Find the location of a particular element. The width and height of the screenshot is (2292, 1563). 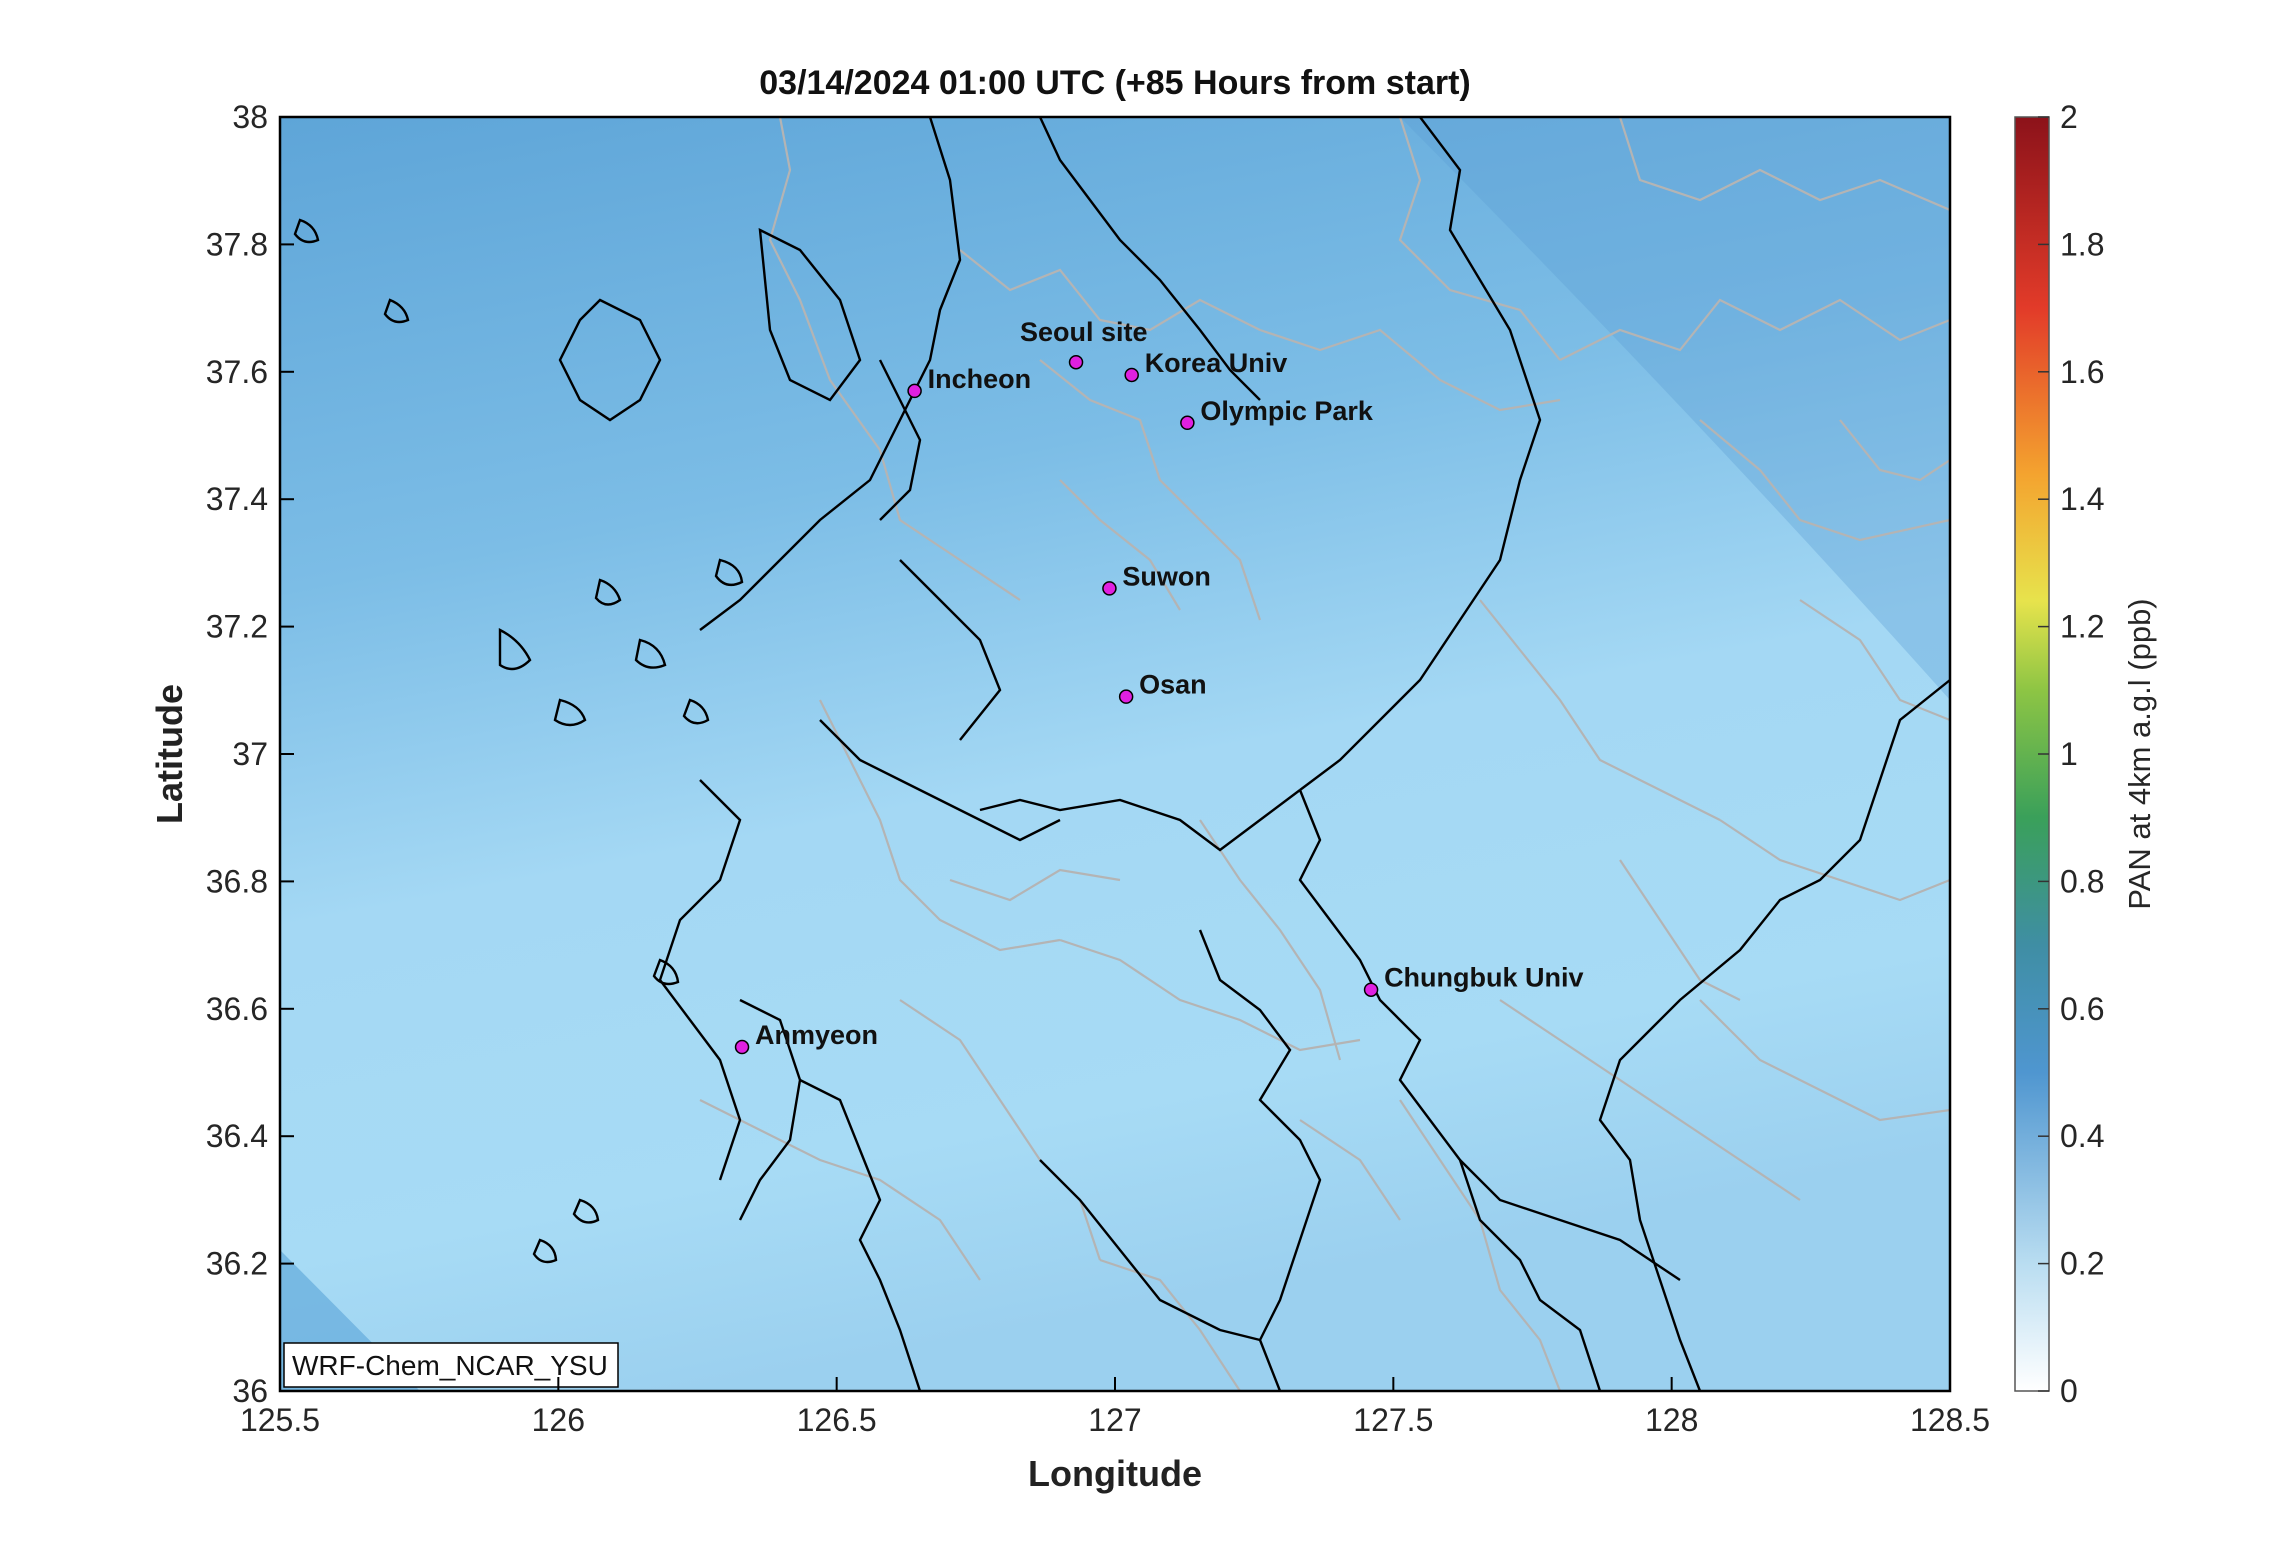

x-tick-label: 126.5 is located at coordinates (837, 1420).